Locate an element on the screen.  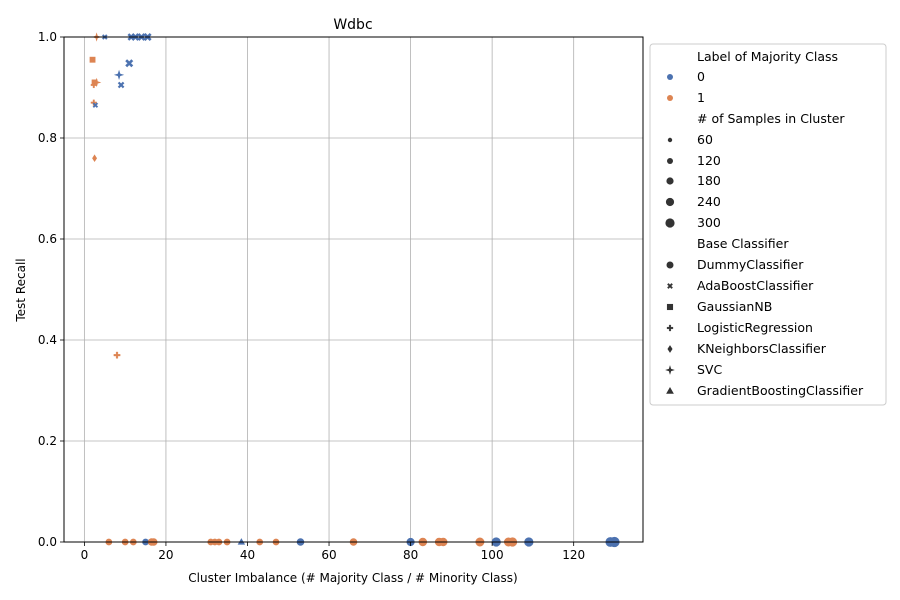
x-tick-label: 40 is located at coordinates (247, 555).